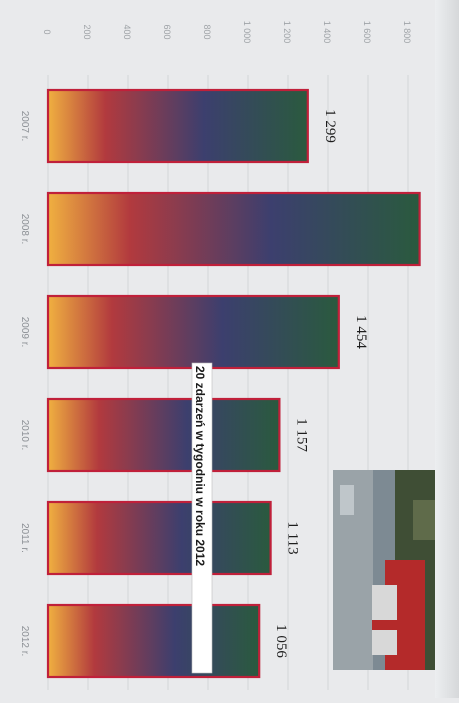  What do you see at coordinates (367, 32) in the screenshot?
I see `axis-tick-label: 1 600` at bounding box center [367, 32].